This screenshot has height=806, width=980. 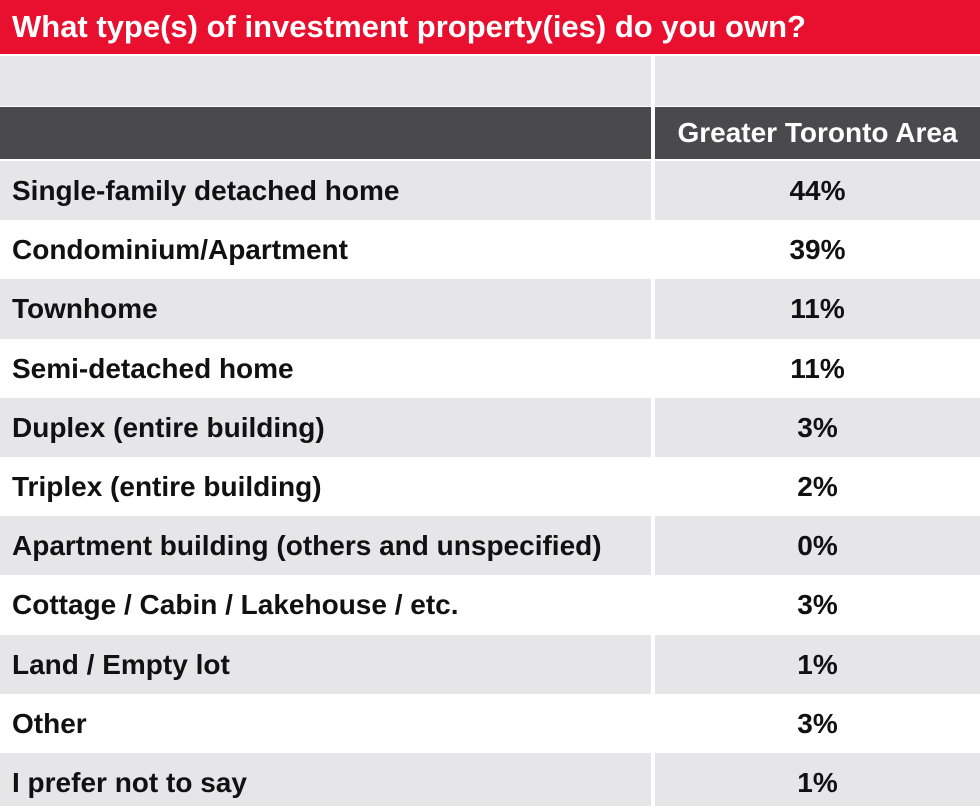 I want to click on table-row: Triplex (entire building) 2%, so click(x=490, y=486).